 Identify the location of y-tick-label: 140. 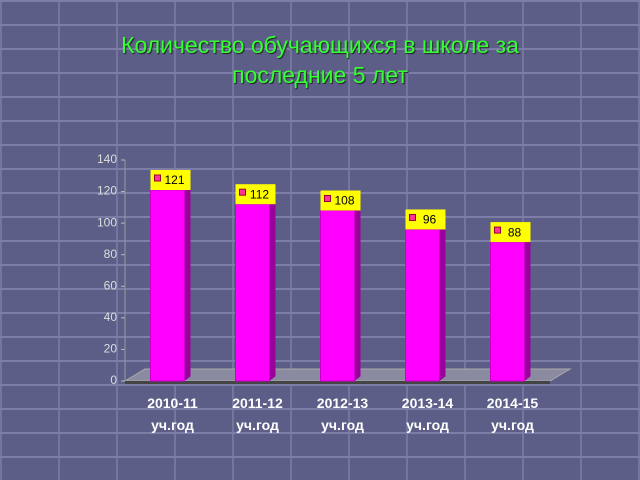
(107, 159).